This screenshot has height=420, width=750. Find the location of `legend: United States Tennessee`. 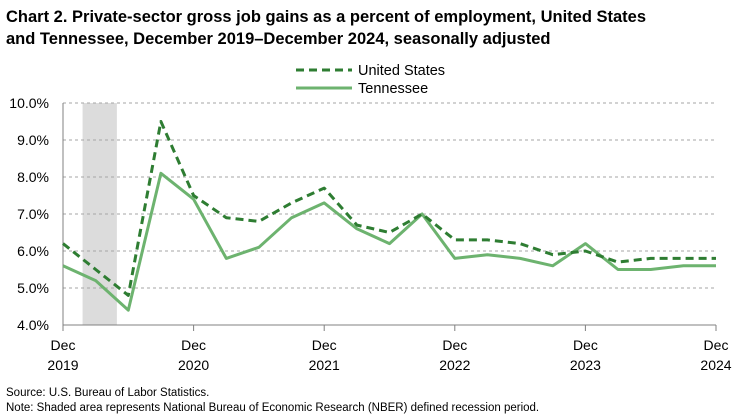

legend: United States Tennessee is located at coordinates (370, 80).